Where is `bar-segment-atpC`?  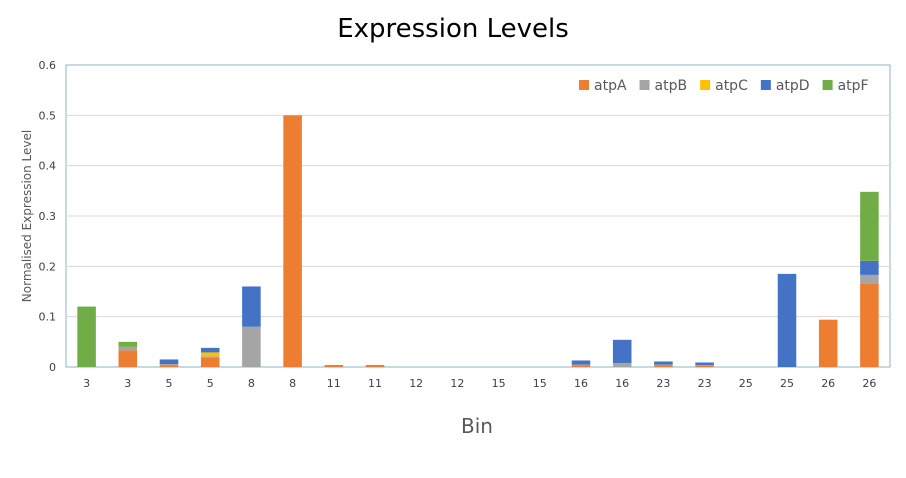
bar-segment-atpC is located at coordinates (210, 354).